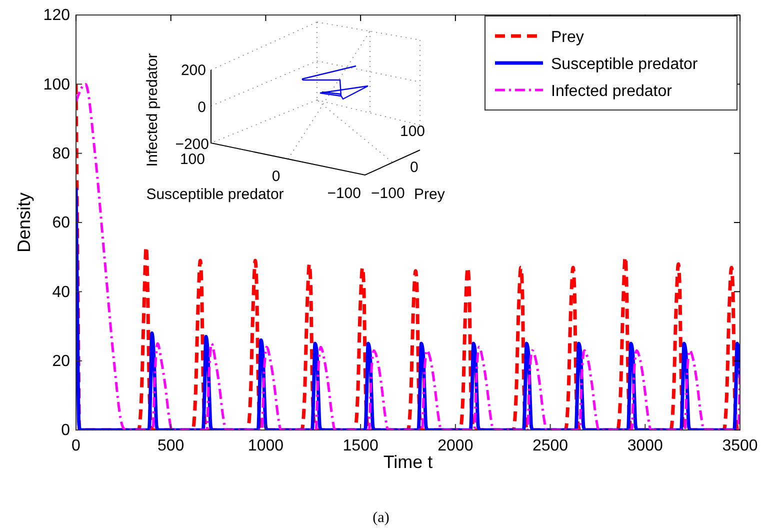  What do you see at coordinates (61, 153) in the screenshot?
I see `y-tick-label: 80` at bounding box center [61, 153].